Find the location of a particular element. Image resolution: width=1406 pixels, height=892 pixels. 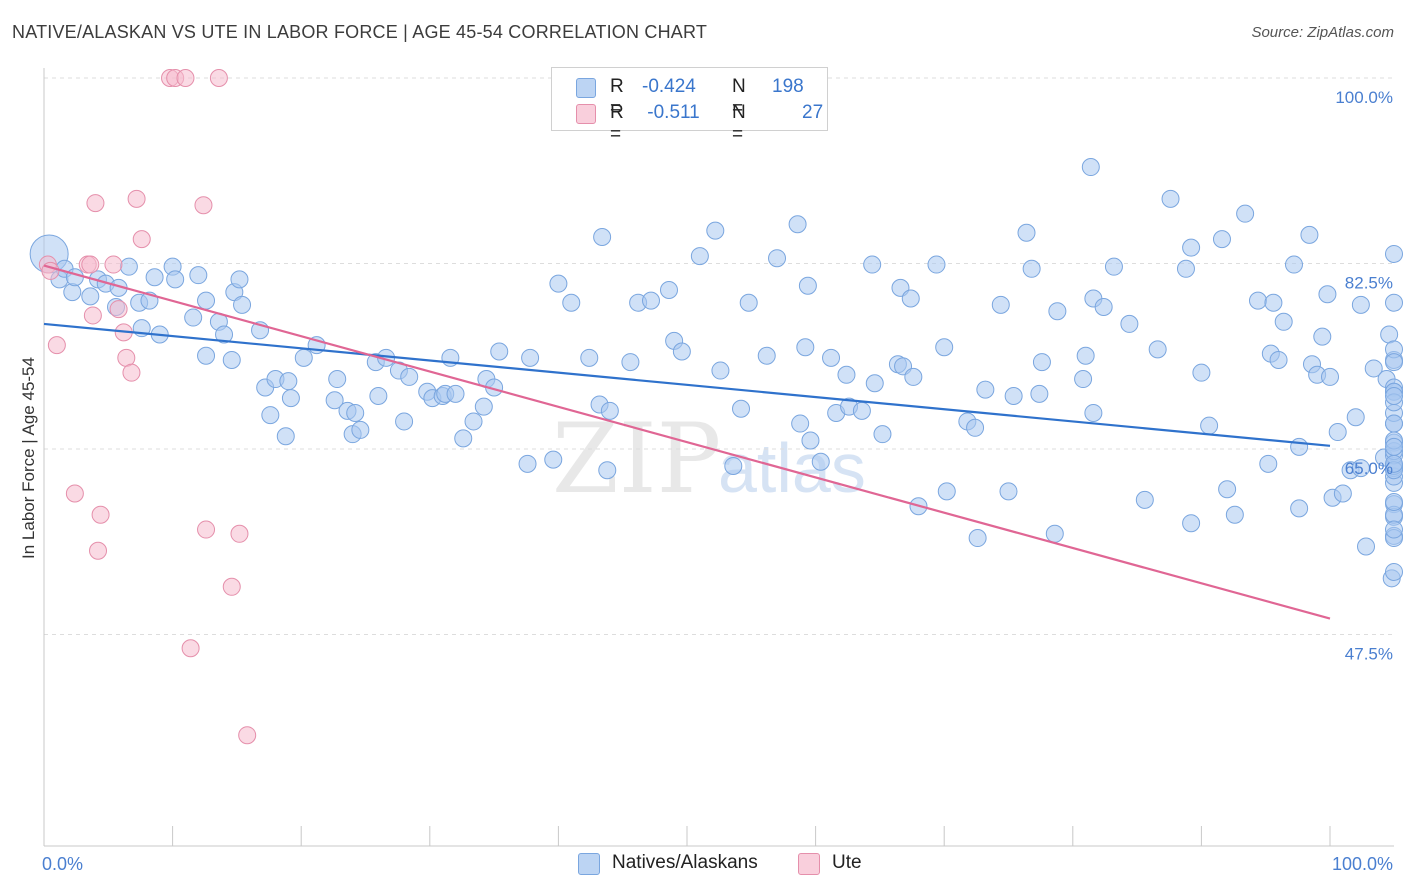

watermark-zip: ZIP is located at coordinates (636, 459).